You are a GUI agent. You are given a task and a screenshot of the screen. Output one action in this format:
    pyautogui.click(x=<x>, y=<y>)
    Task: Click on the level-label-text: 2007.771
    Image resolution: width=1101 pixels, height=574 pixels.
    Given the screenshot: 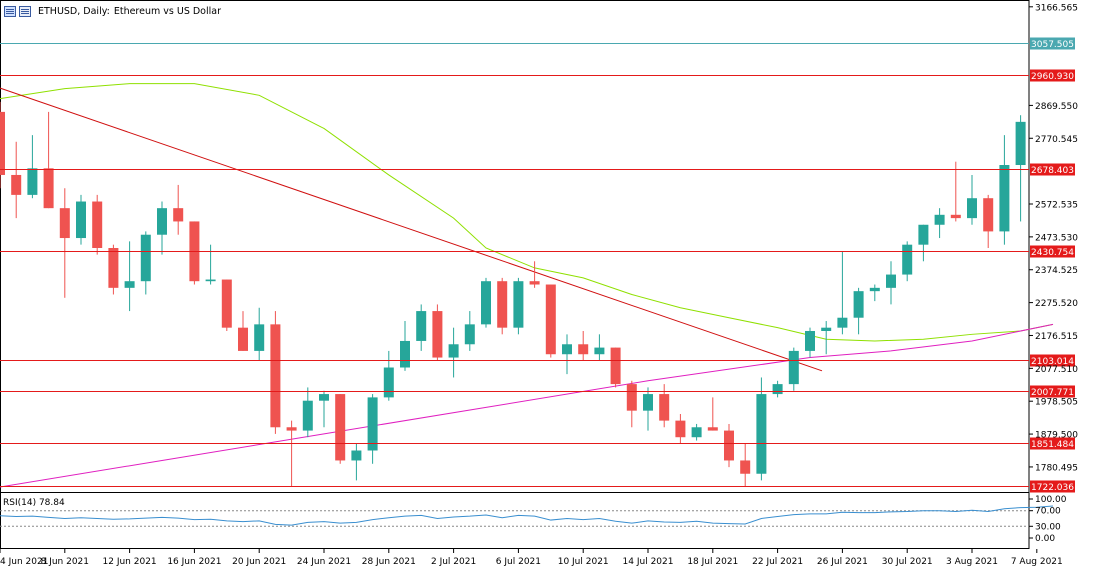 What is the action you would take?
    pyautogui.click(x=1052, y=393)
    